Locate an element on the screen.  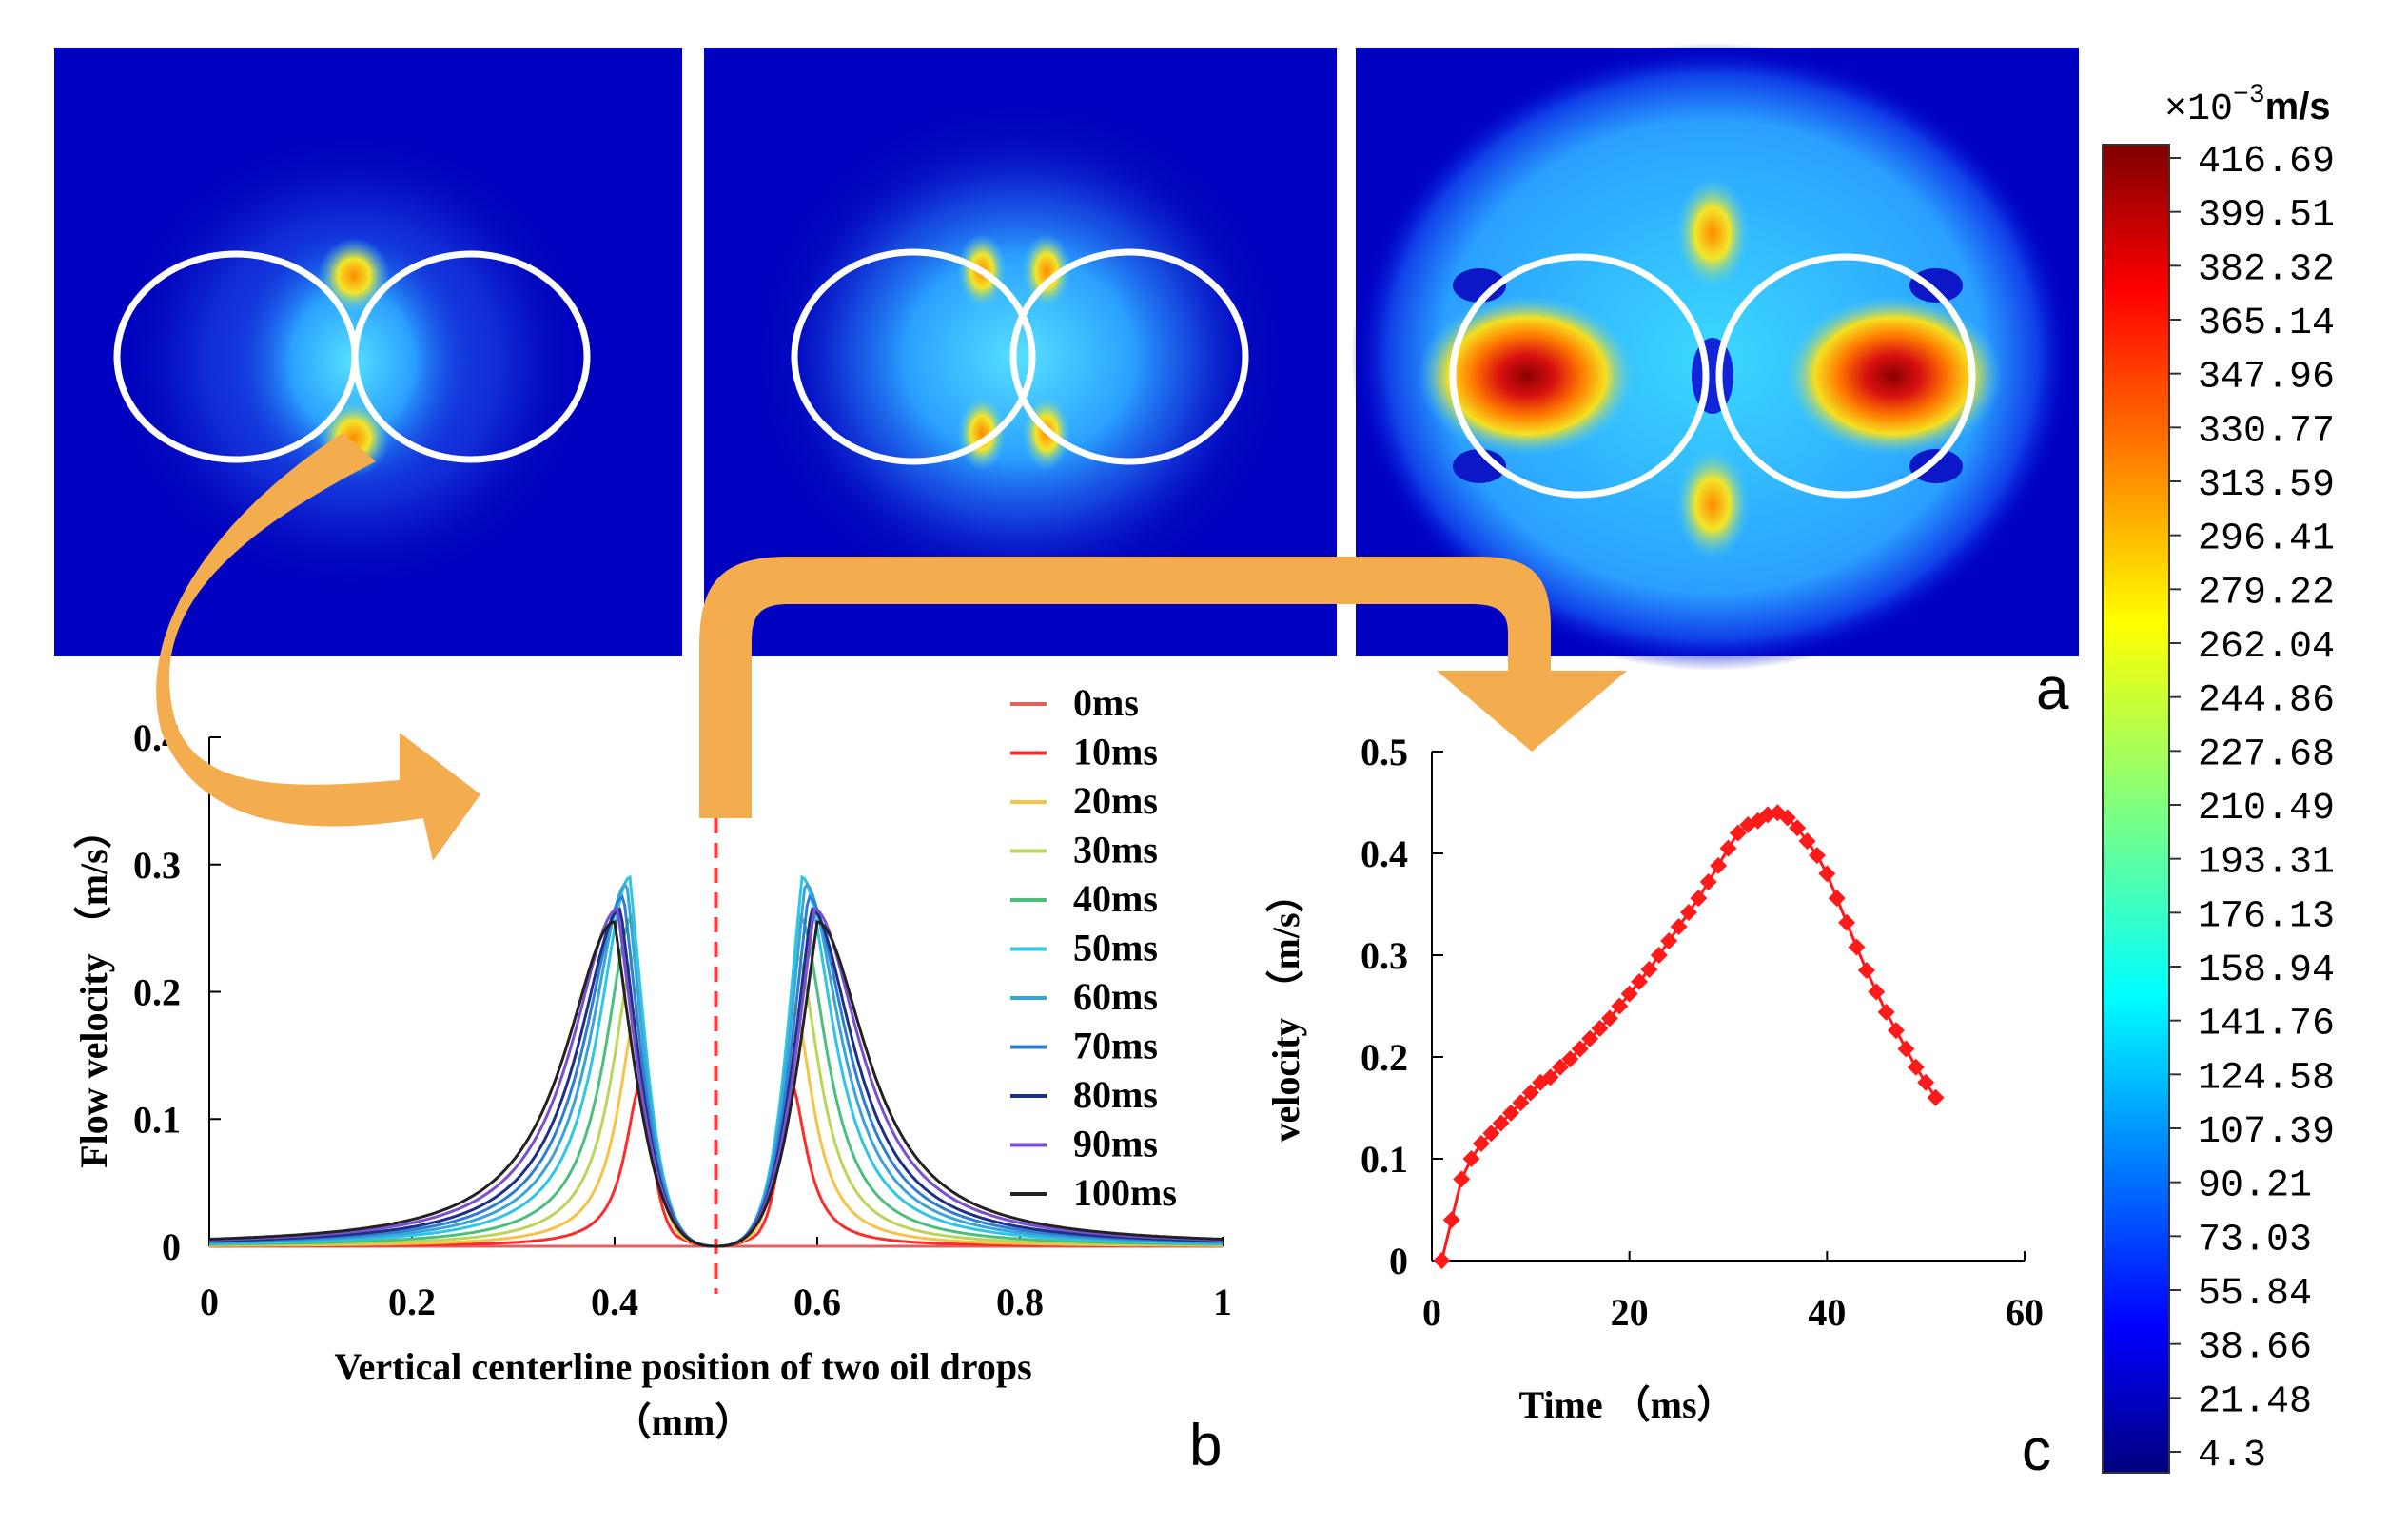
colorbar-tick-label: 313.59 is located at coordinates (2266, 485).